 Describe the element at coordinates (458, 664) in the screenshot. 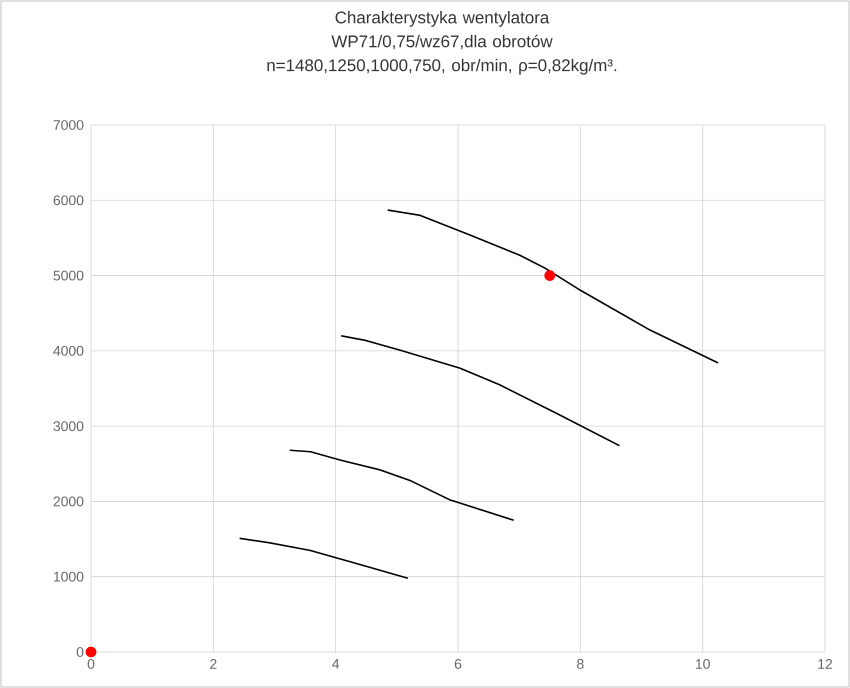

I see `x-tick-label: 6` at that location.